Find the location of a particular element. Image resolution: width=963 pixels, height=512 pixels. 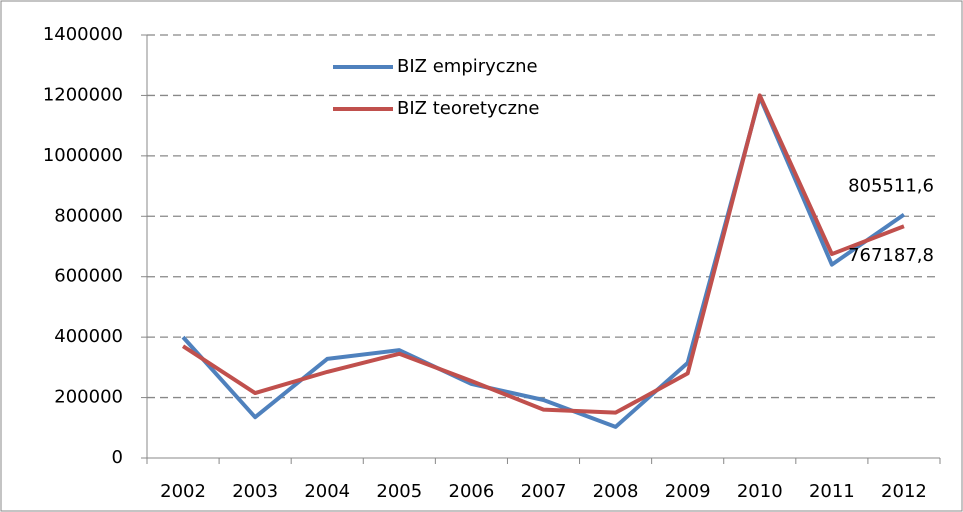

legend-label: BIZ teoretyczne is located at coordinates (468, 108).